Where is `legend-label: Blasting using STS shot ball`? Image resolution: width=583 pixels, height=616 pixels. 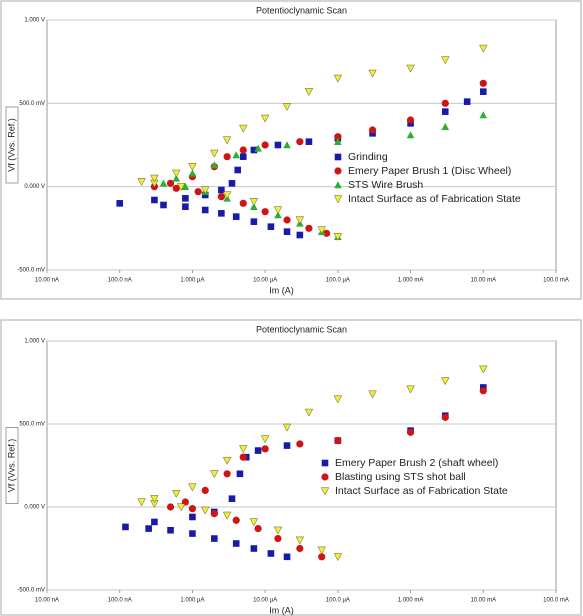
legend-label: Blasting using STS shot ball is located at coordinates (400, 477).